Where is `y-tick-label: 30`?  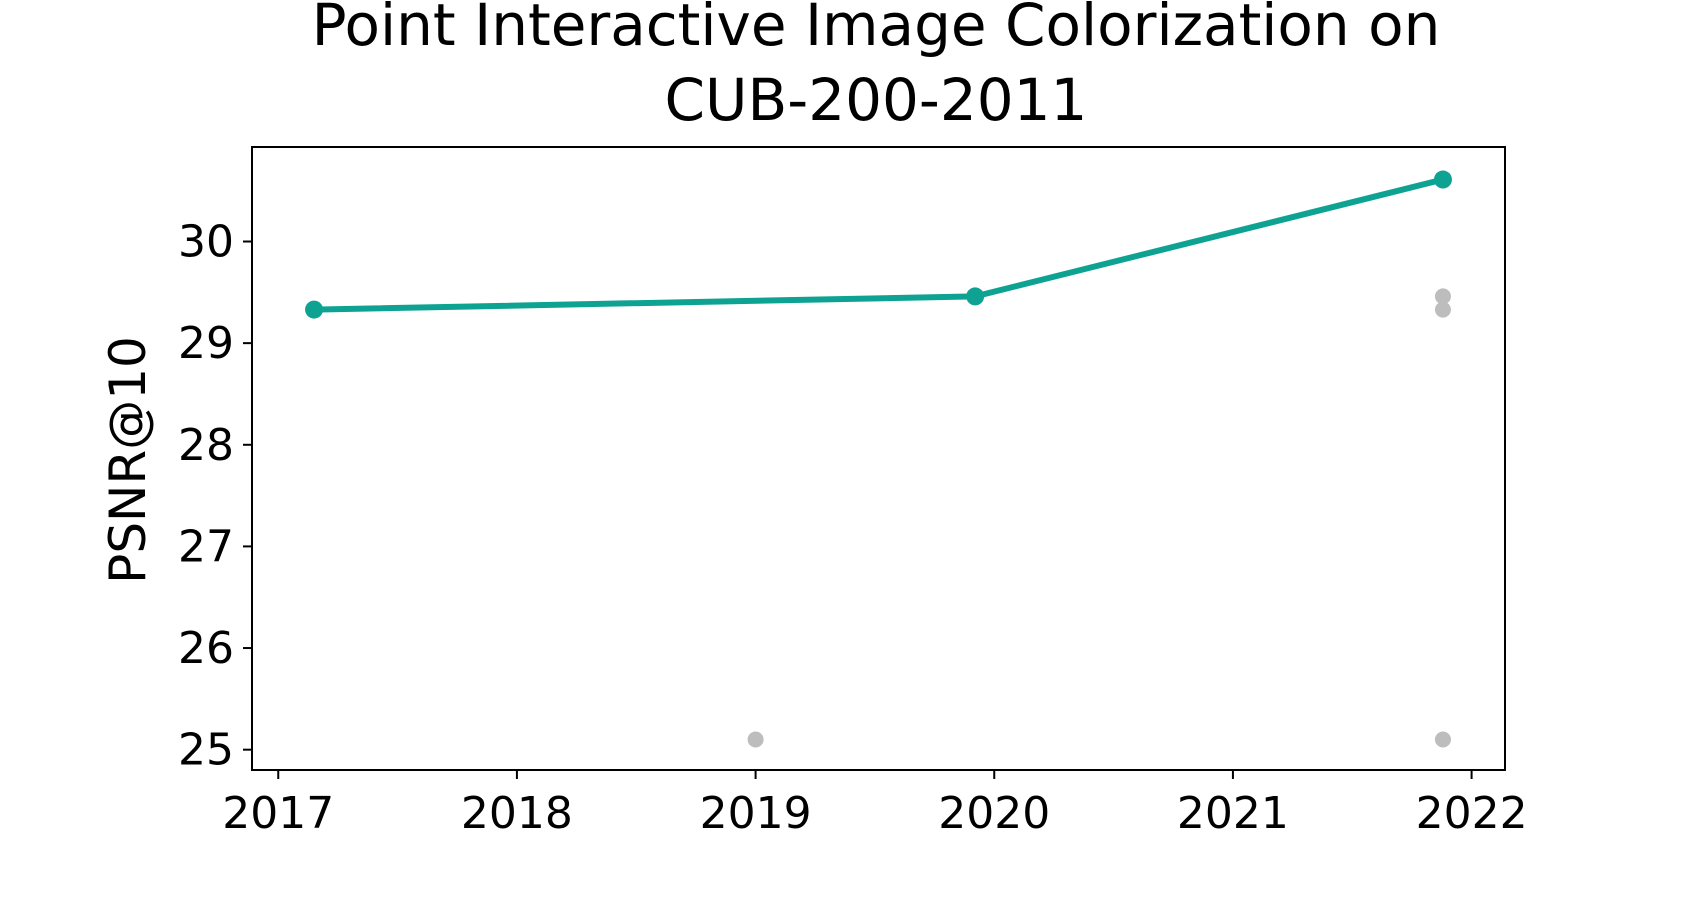
y-tick-label: 30 is located at coordinates (206, 242).